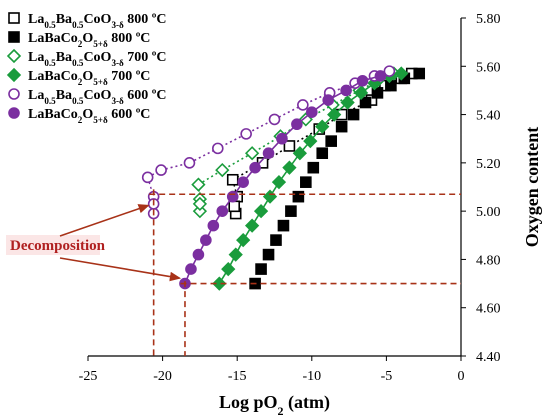 Image resolution: width=550 pixels, height=420 pixels. I want to click on y-tick-label: 5.80, so click(488, 19).